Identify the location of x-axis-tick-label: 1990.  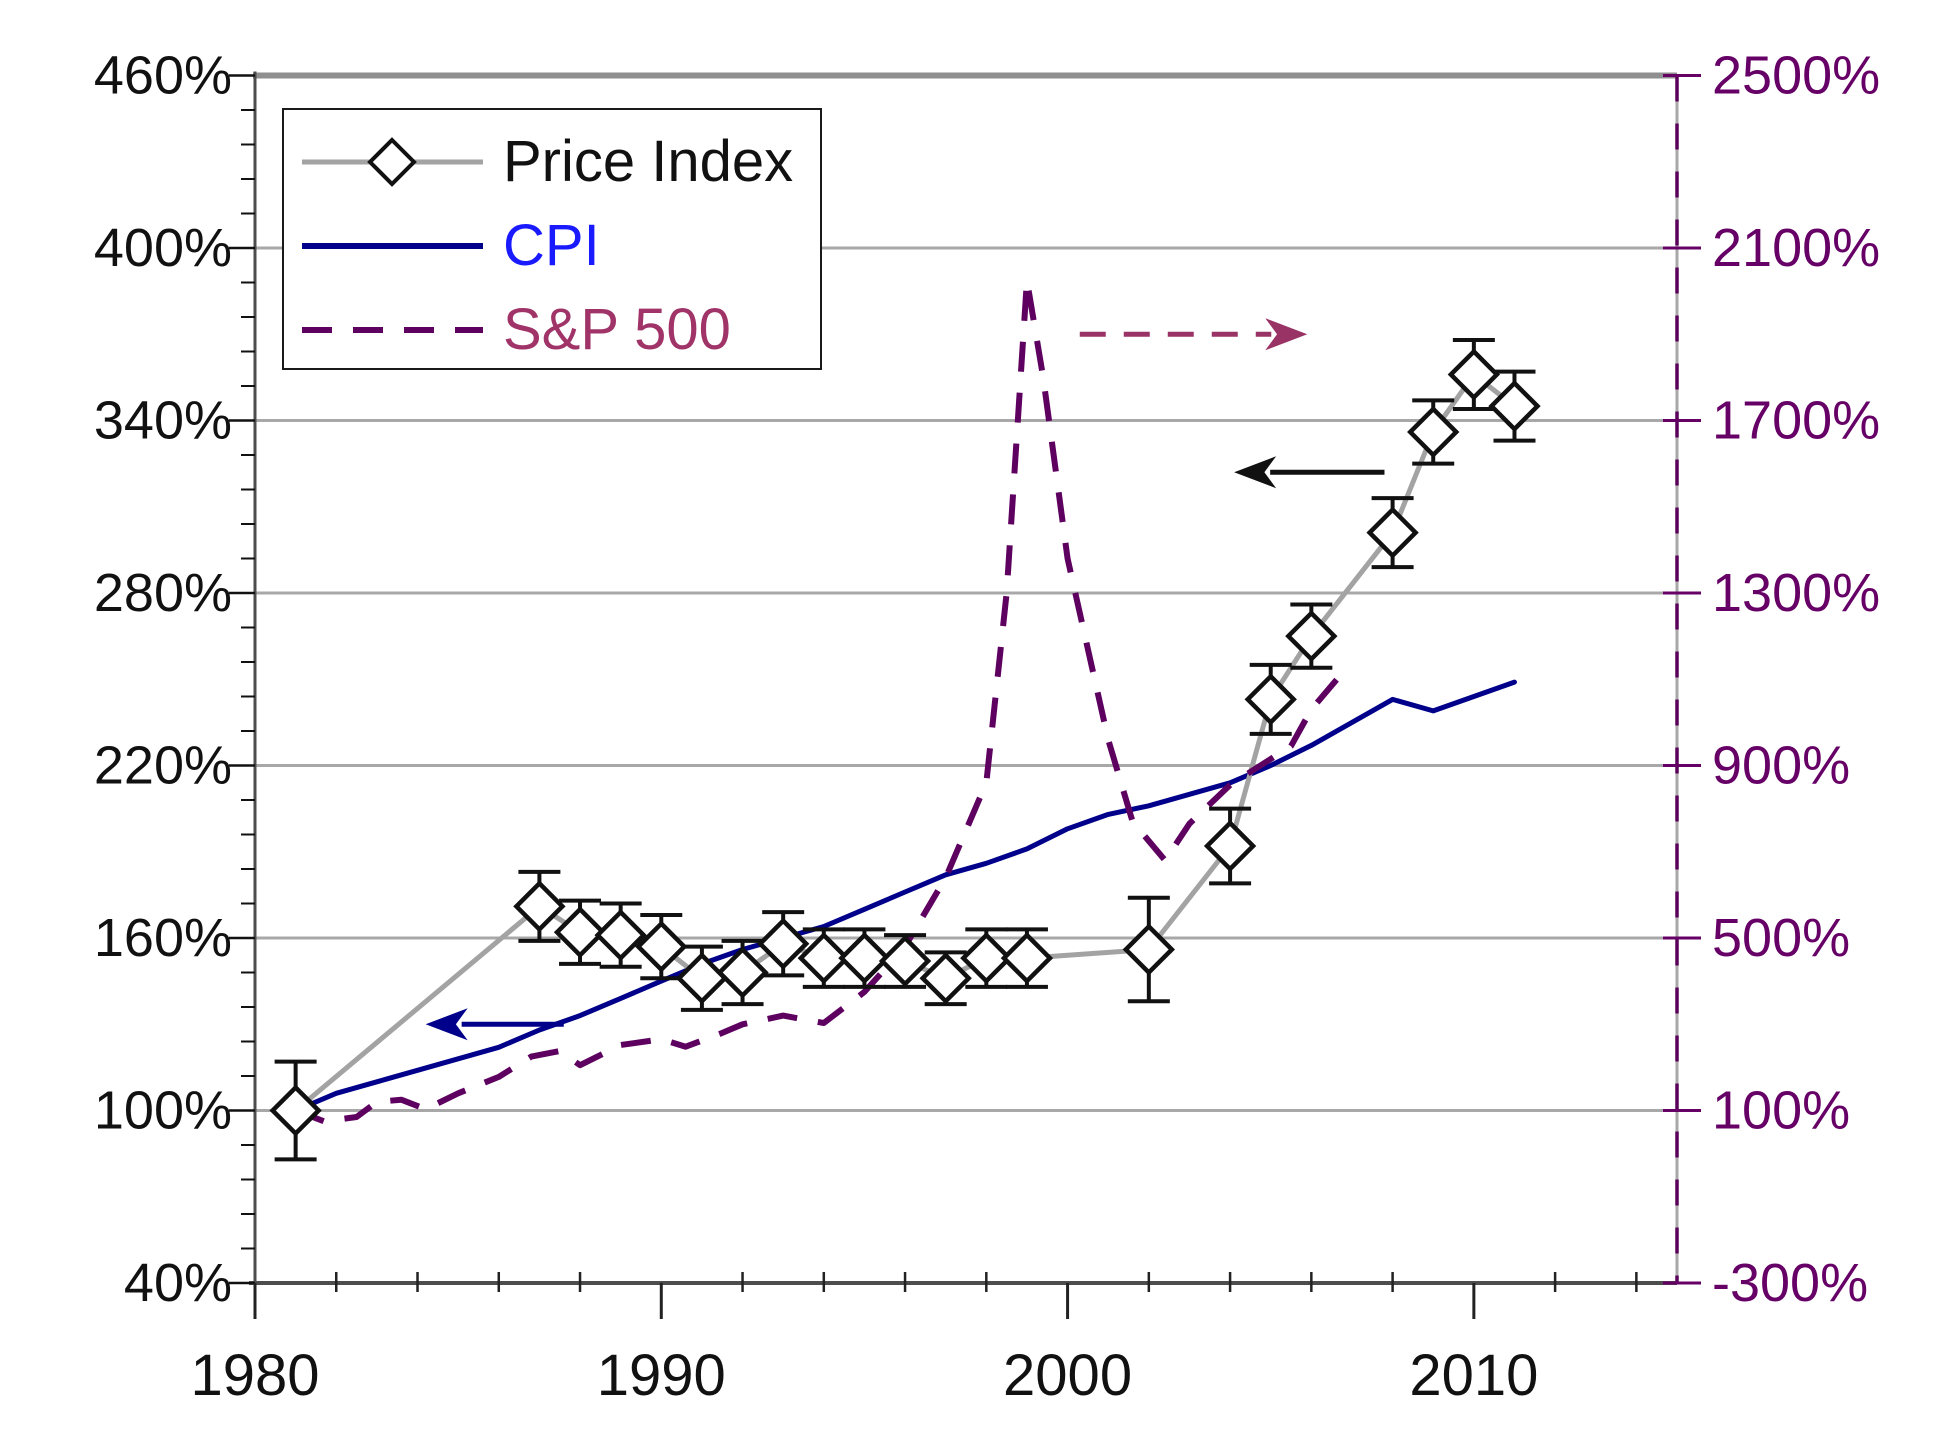
(661, 1375).